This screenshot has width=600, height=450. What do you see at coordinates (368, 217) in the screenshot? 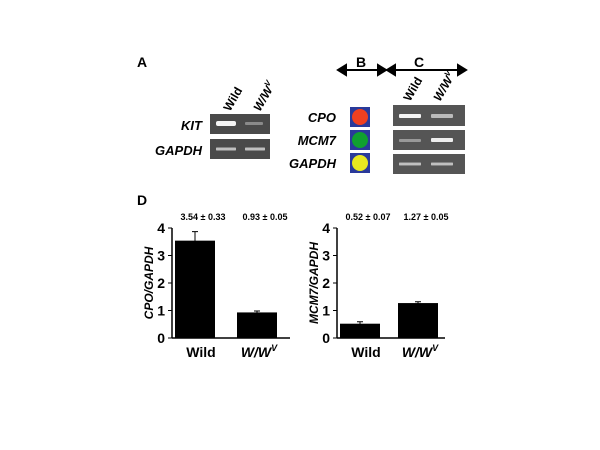
I see `value-label: 0.52 ± 0.07` at bounding box center [368, 217].